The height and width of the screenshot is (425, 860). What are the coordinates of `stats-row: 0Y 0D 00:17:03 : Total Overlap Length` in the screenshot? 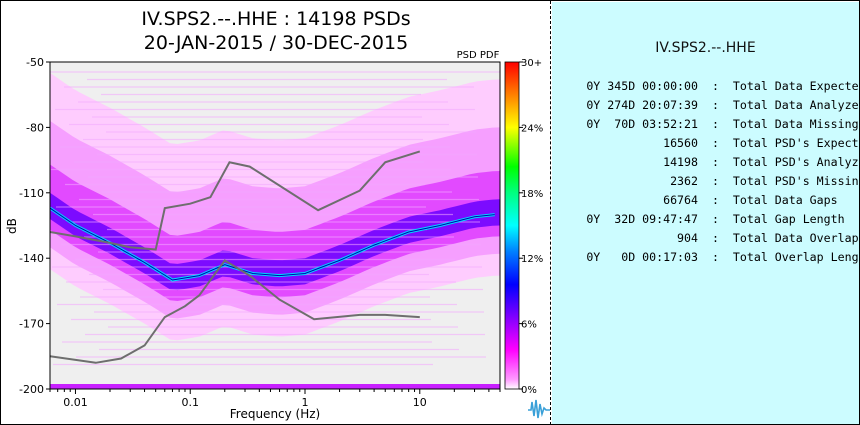 It's located at (713, 257).